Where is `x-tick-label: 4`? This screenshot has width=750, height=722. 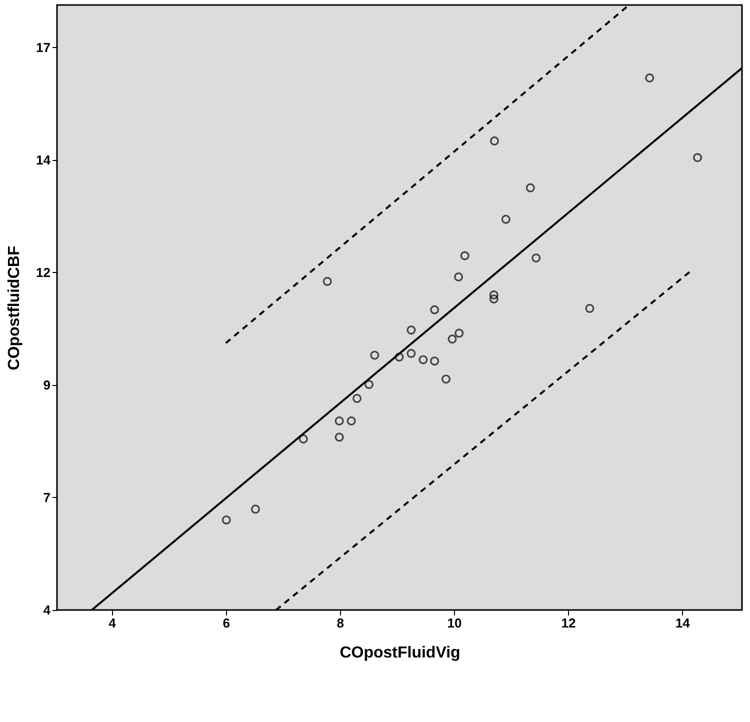
x-tick-label: 4 is located at coordinates (112, 623).